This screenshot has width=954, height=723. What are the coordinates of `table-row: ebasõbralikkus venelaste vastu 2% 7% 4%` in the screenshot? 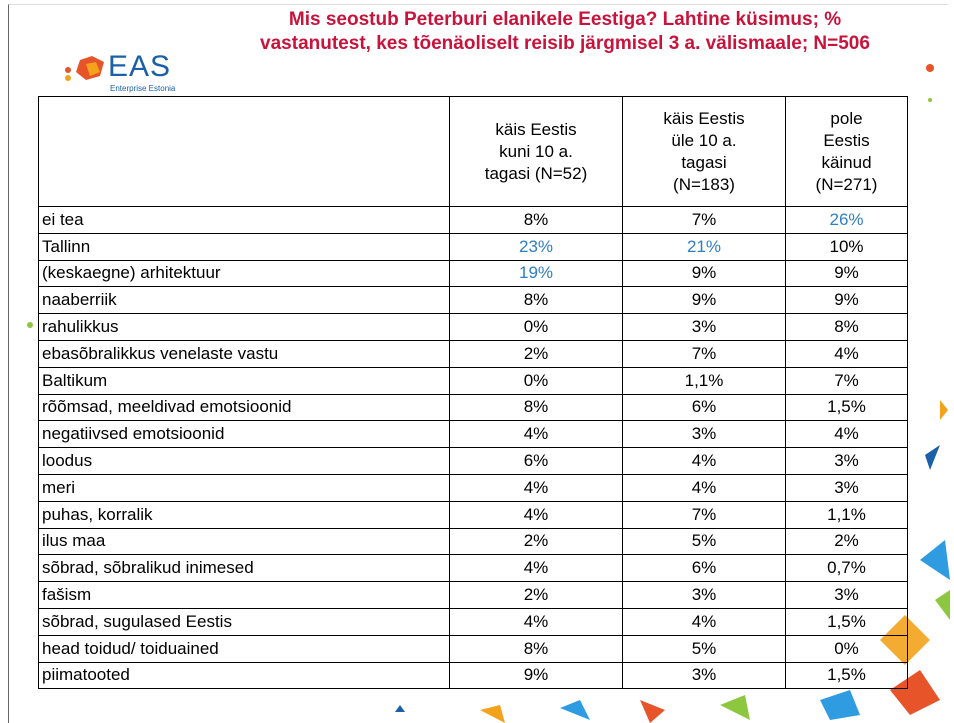 It's located at (473, 353).